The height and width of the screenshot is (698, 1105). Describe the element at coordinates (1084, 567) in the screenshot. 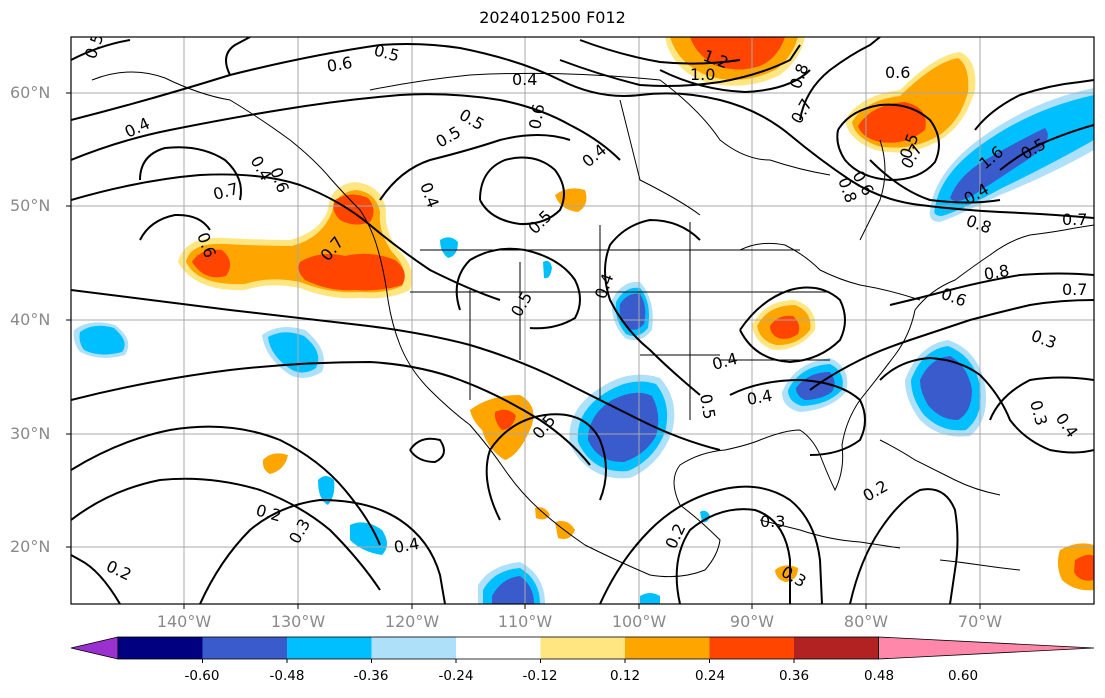

I see `shade-caribbean-red` at that location.